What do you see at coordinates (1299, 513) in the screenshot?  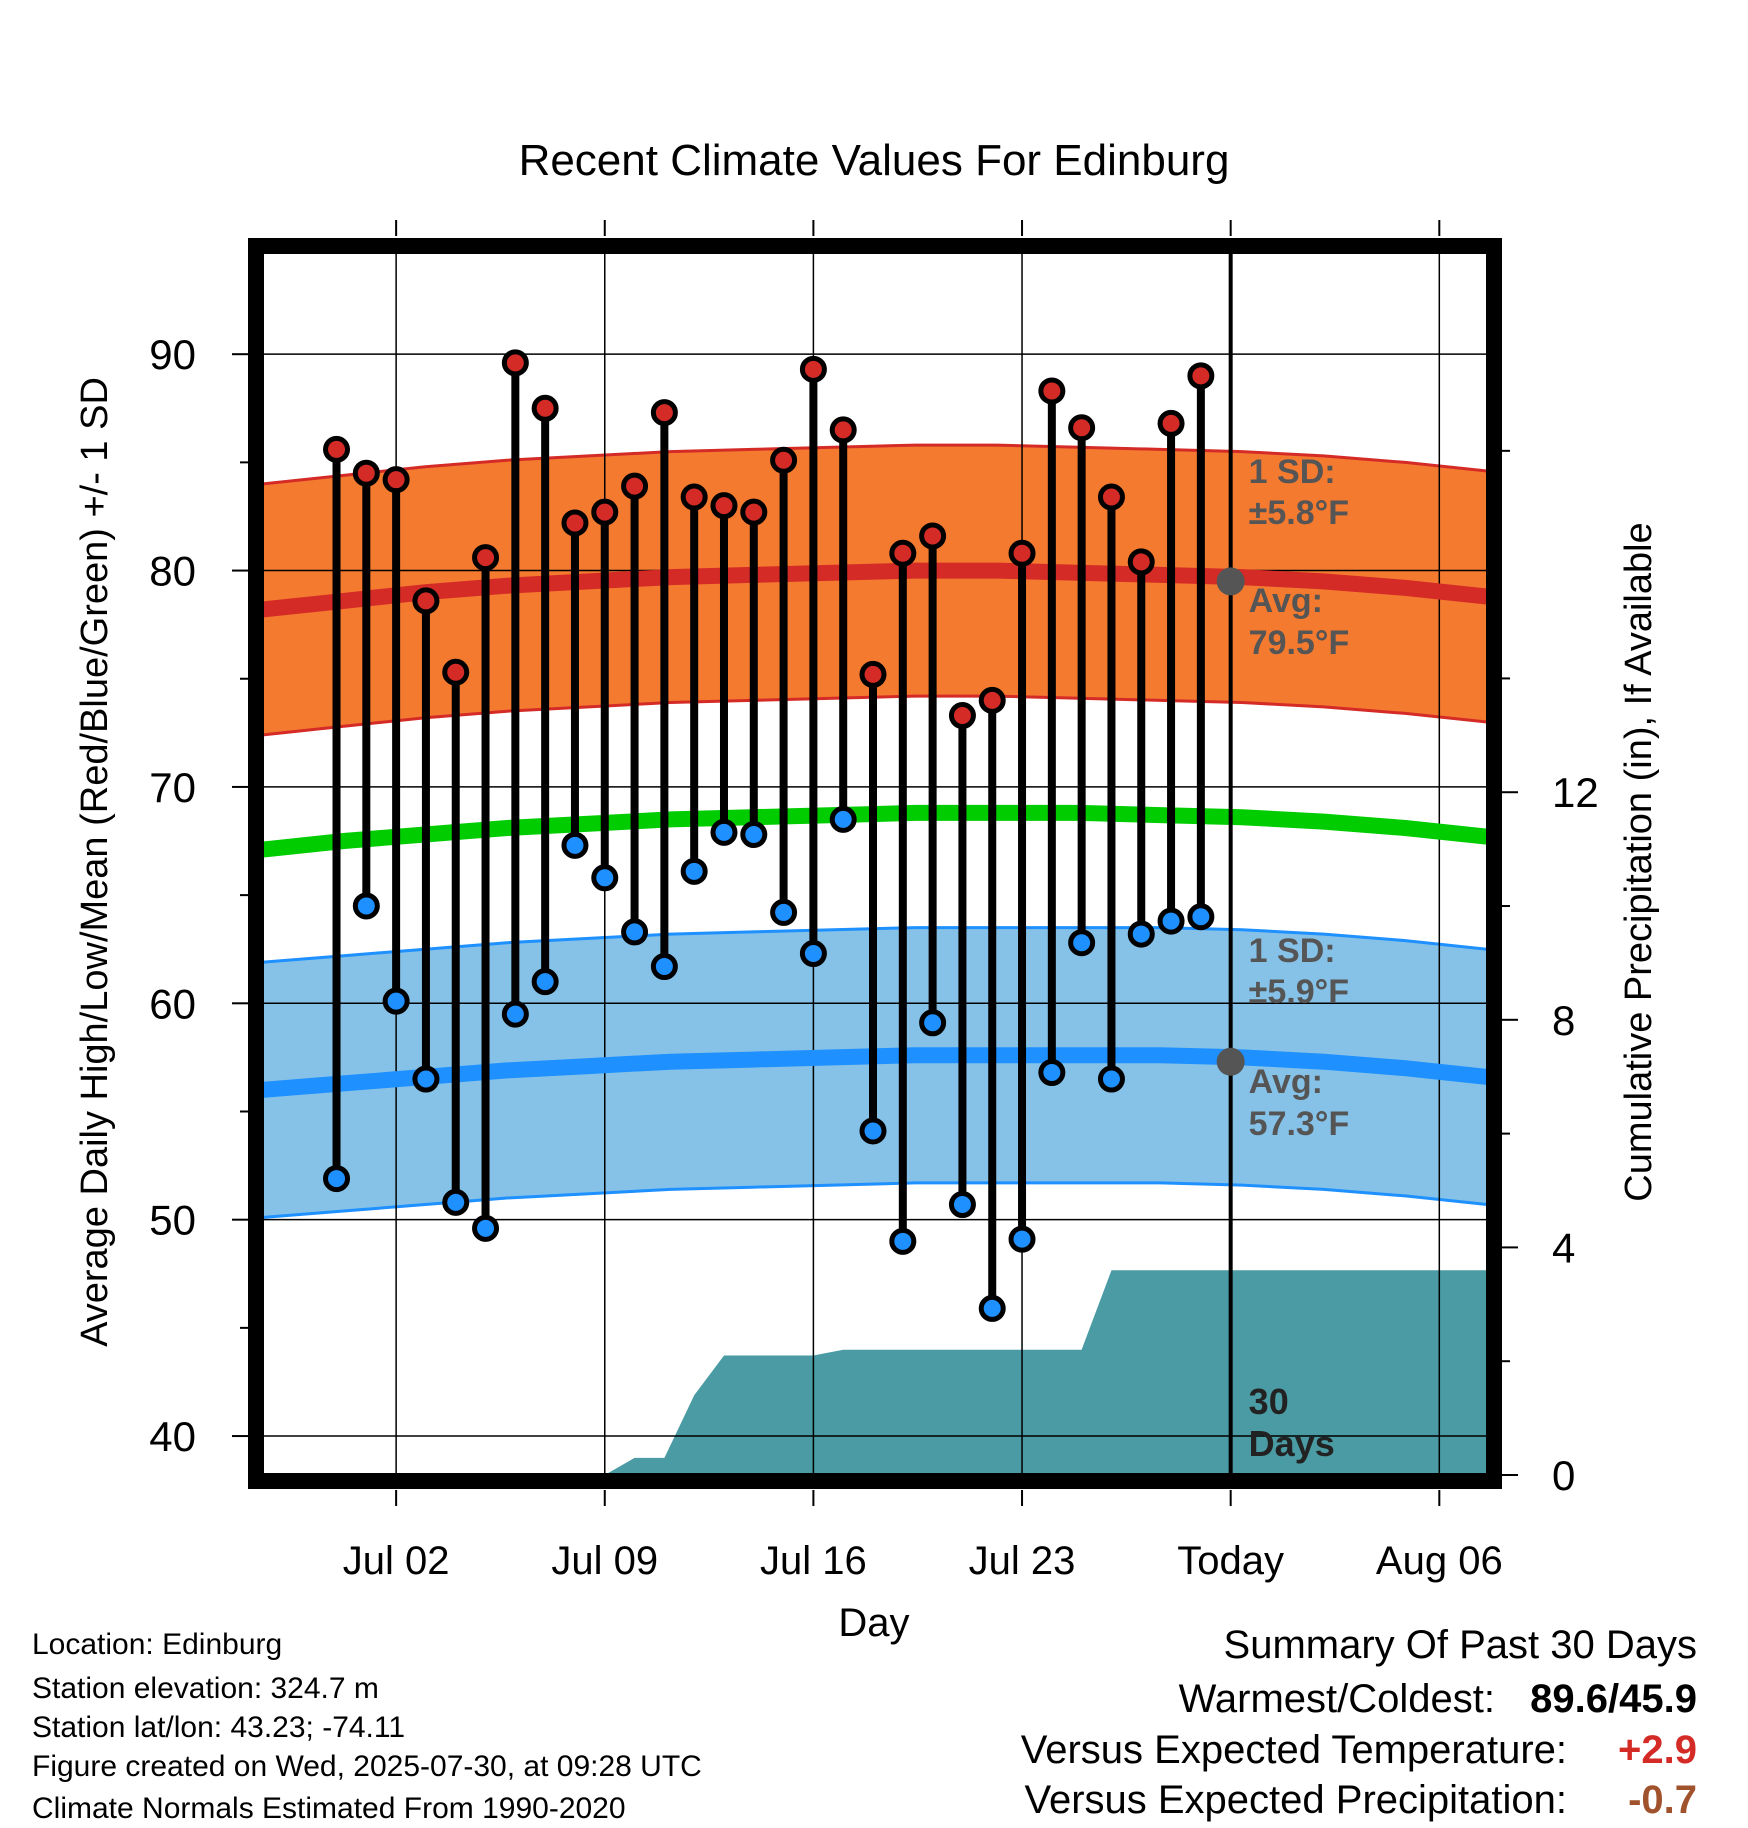 I see `high-sd-value: ±5.8°F` at bounding box center [1299, 513].